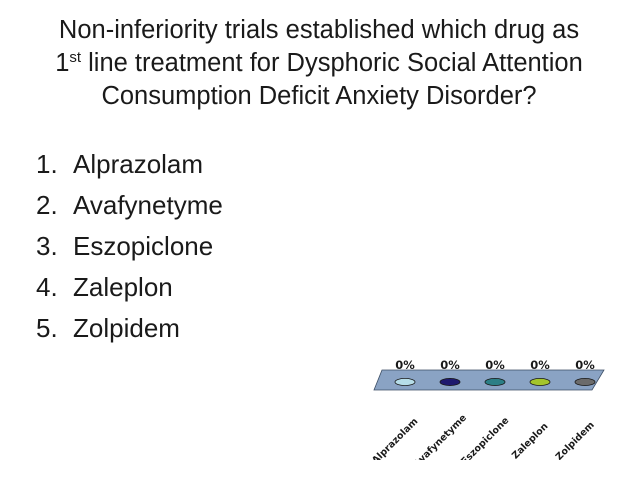 The image size is (638, 478). I want to click on answer-number: 4., so click(47, 287).